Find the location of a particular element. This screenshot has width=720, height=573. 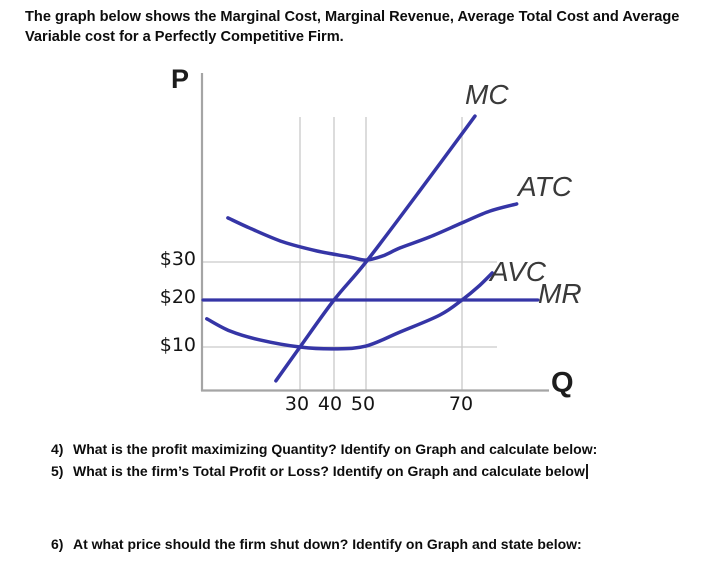

text-cursor is located at coordinates (586, 471).